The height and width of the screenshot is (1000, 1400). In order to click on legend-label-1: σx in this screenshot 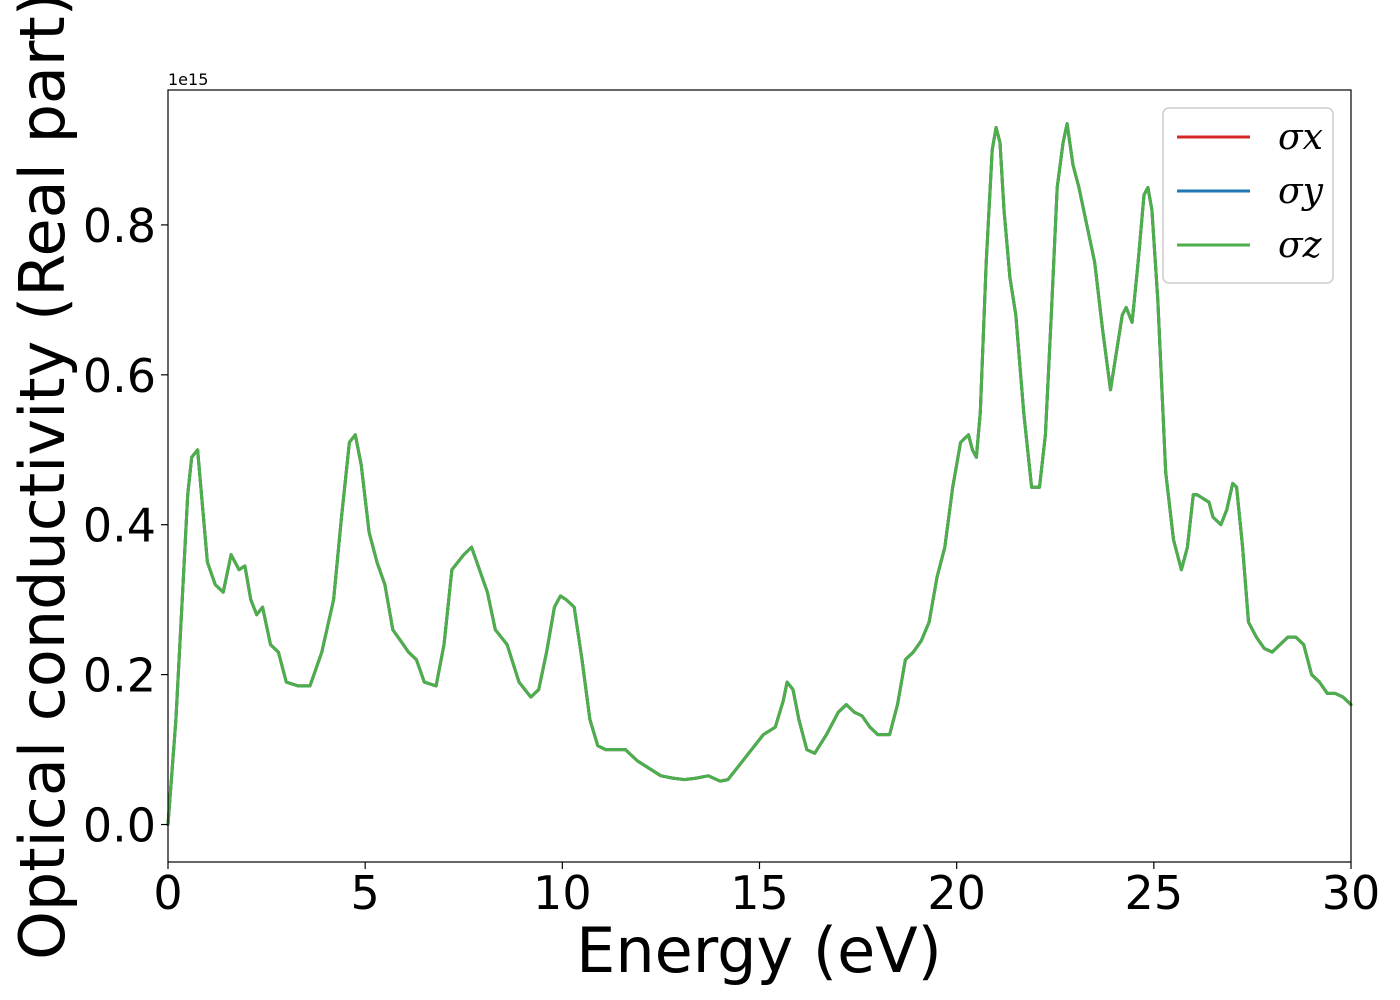, I will do `click(1300, 137)`.